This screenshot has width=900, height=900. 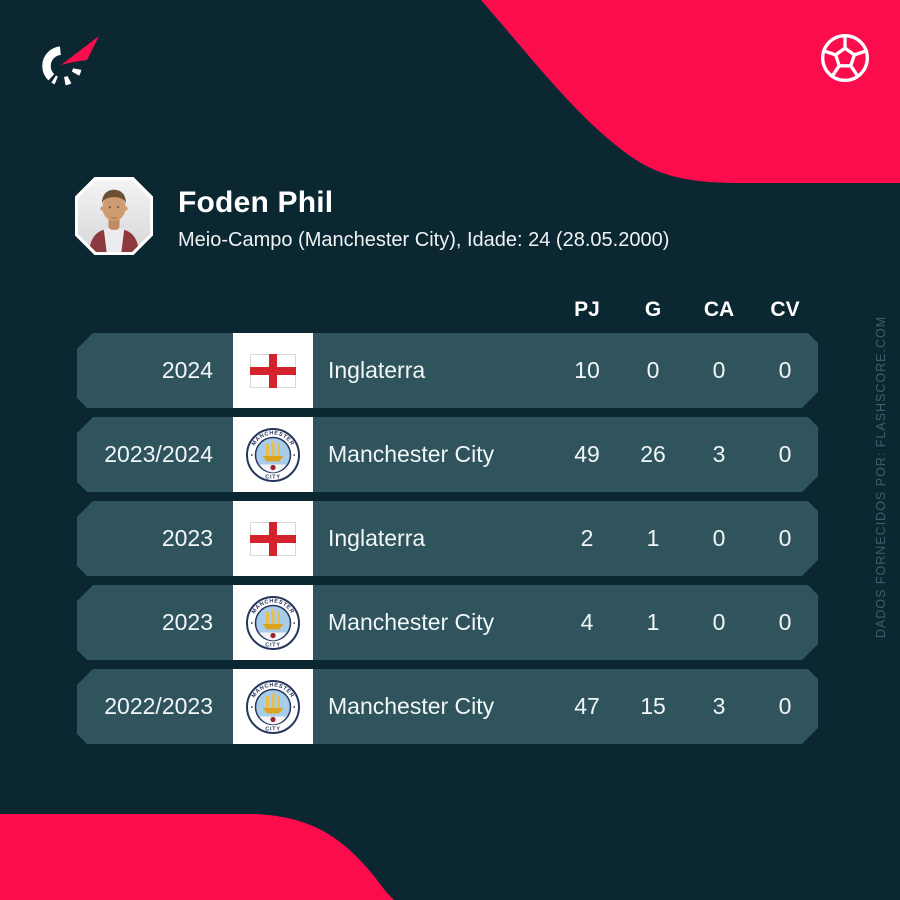 What do you see at coordinates (587, 309) in the screenshot?
I see `column-header-pj: PJ` at bounding box center [587, 309].